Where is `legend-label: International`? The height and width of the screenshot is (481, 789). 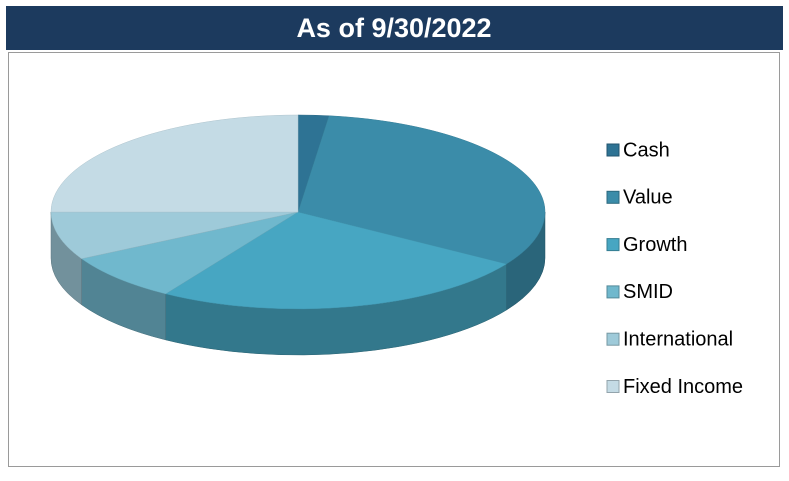 legend-label: International is located at coordinates (678, 339).